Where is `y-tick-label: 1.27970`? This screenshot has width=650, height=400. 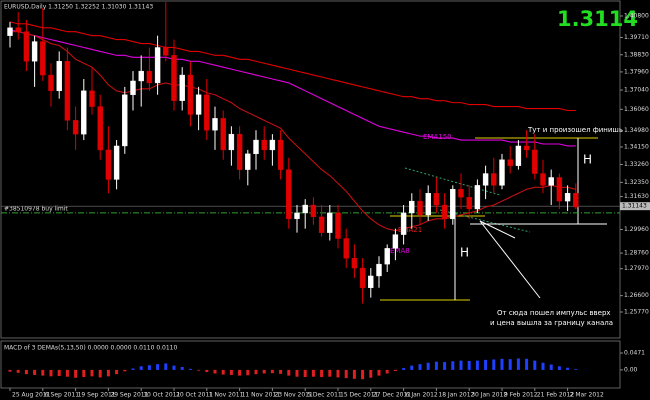
y-tick-label: 1.27970 is located at coordinates (636, 268).